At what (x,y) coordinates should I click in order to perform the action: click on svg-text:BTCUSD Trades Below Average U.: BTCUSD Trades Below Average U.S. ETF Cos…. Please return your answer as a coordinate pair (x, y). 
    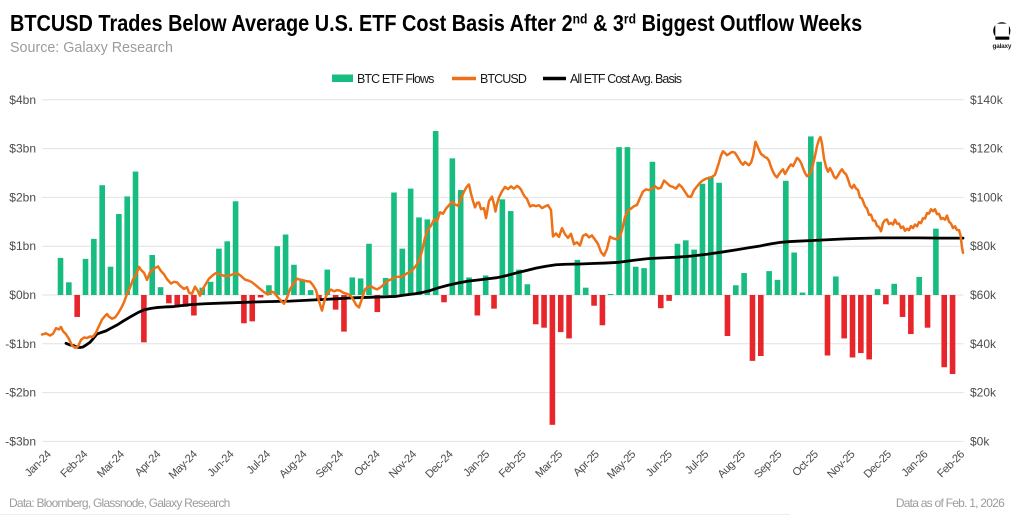
    Looking at the image, I should click on (436, 24).